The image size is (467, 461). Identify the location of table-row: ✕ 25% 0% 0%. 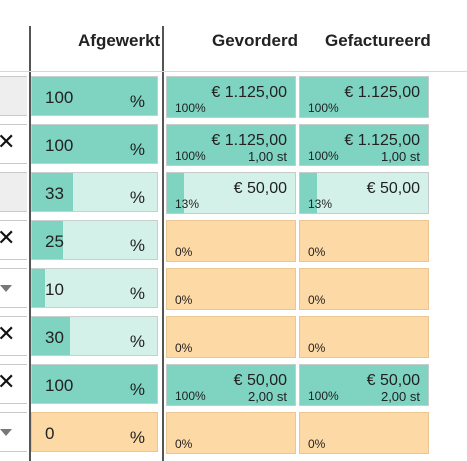
(233, 240).